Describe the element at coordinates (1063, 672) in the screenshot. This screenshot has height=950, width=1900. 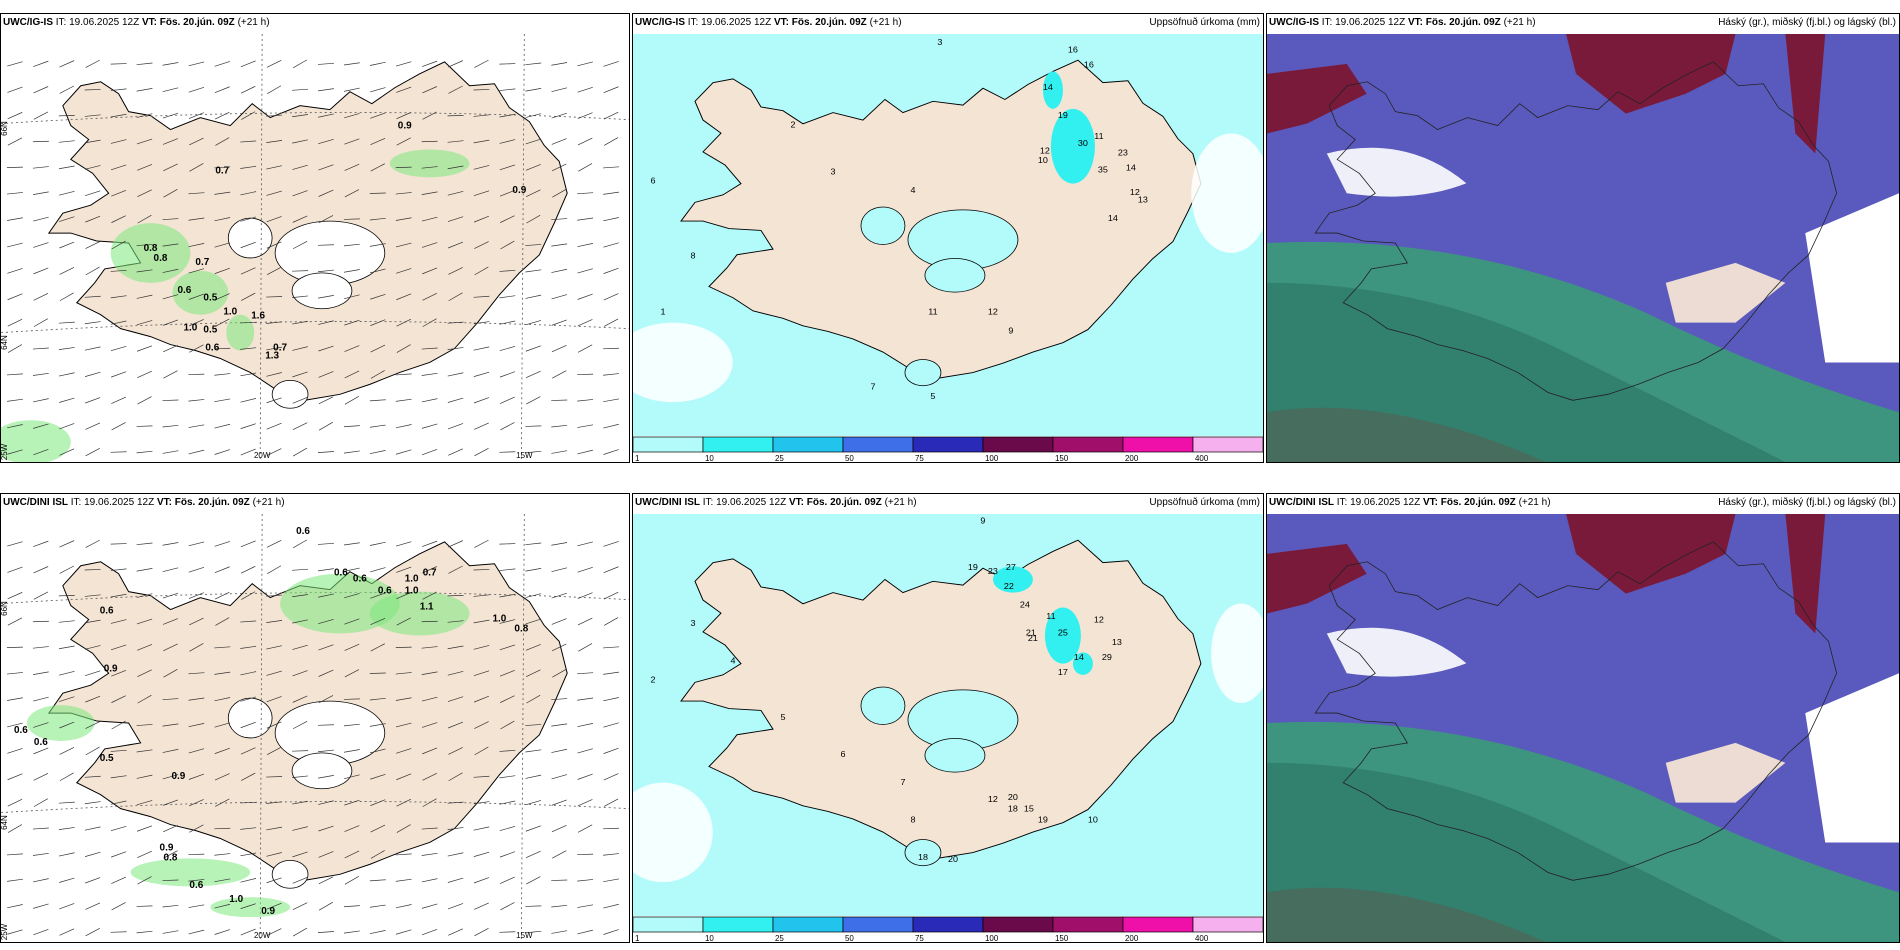
I see `precip-value: 17` at that location.